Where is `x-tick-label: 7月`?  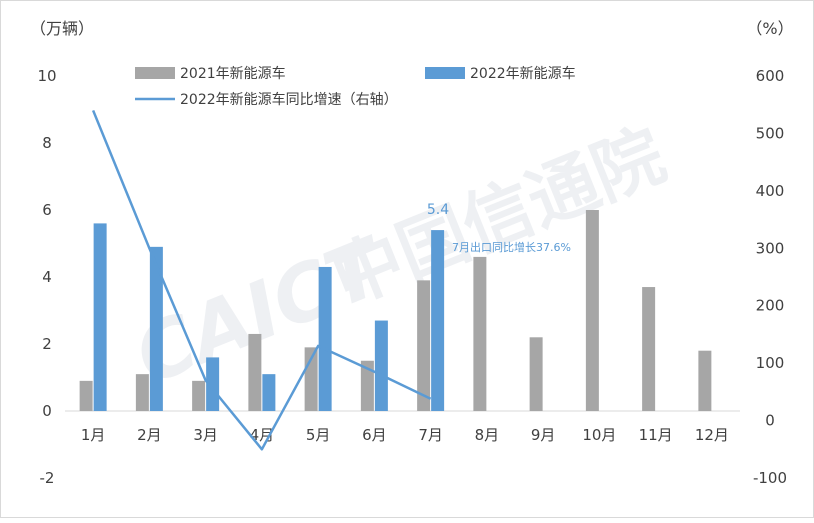 x-tick-label: 7月 is located at coordinates (430, 435).